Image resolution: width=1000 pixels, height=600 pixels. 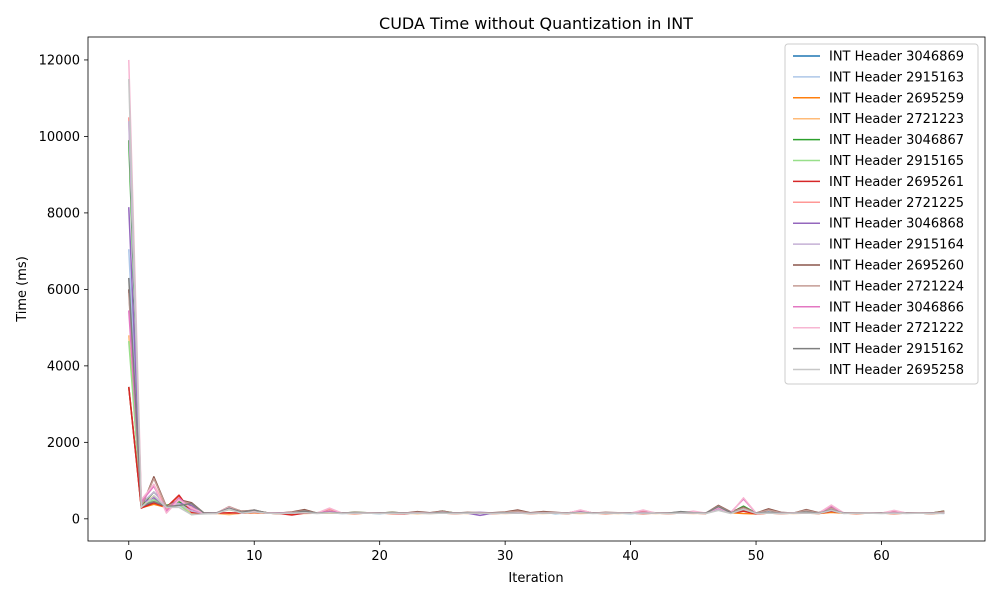 I want to click on legend-label: INT Header 3046868, so click(x=896, y=224).